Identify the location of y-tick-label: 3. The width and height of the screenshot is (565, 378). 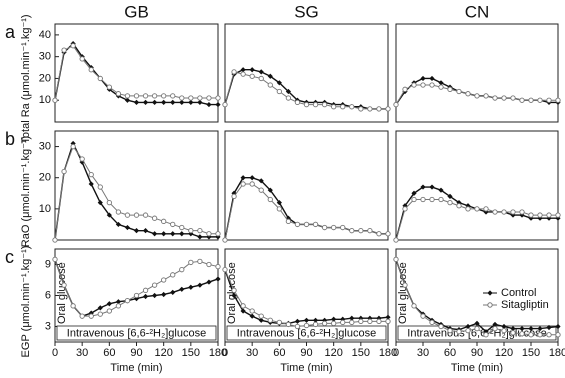
(48, 326).